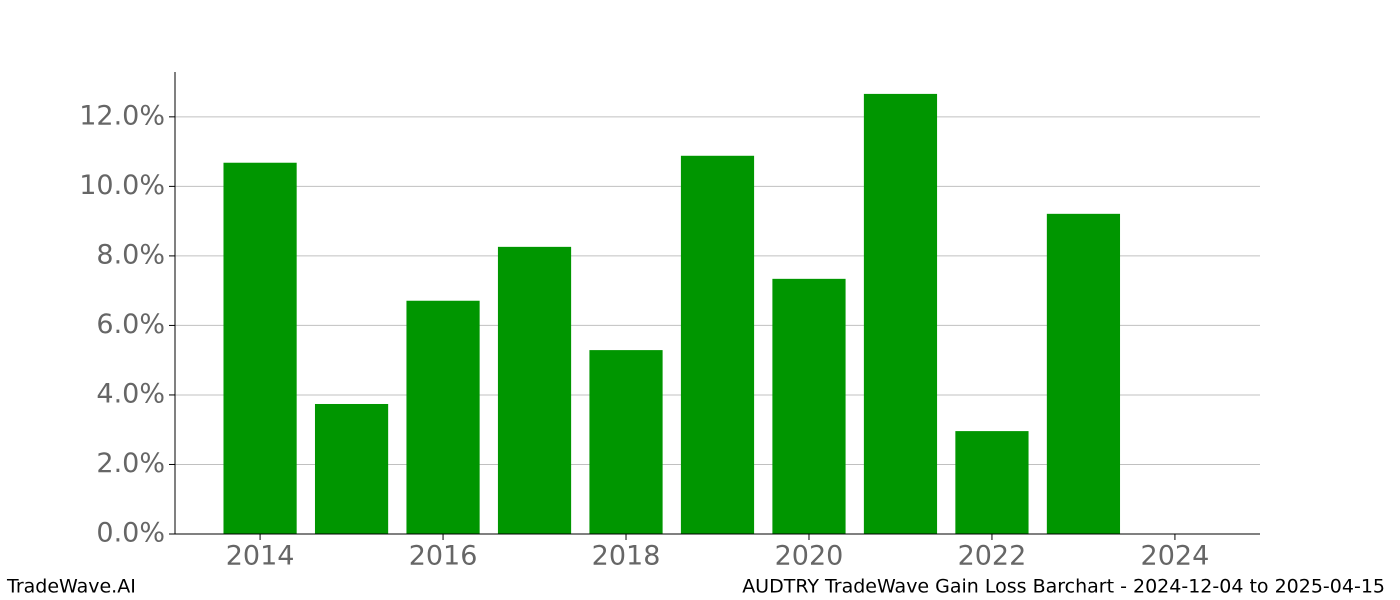 This screenshot has width=1400, height=600. I want to click on y-tick-label: 0.0%, so click(130, 533).